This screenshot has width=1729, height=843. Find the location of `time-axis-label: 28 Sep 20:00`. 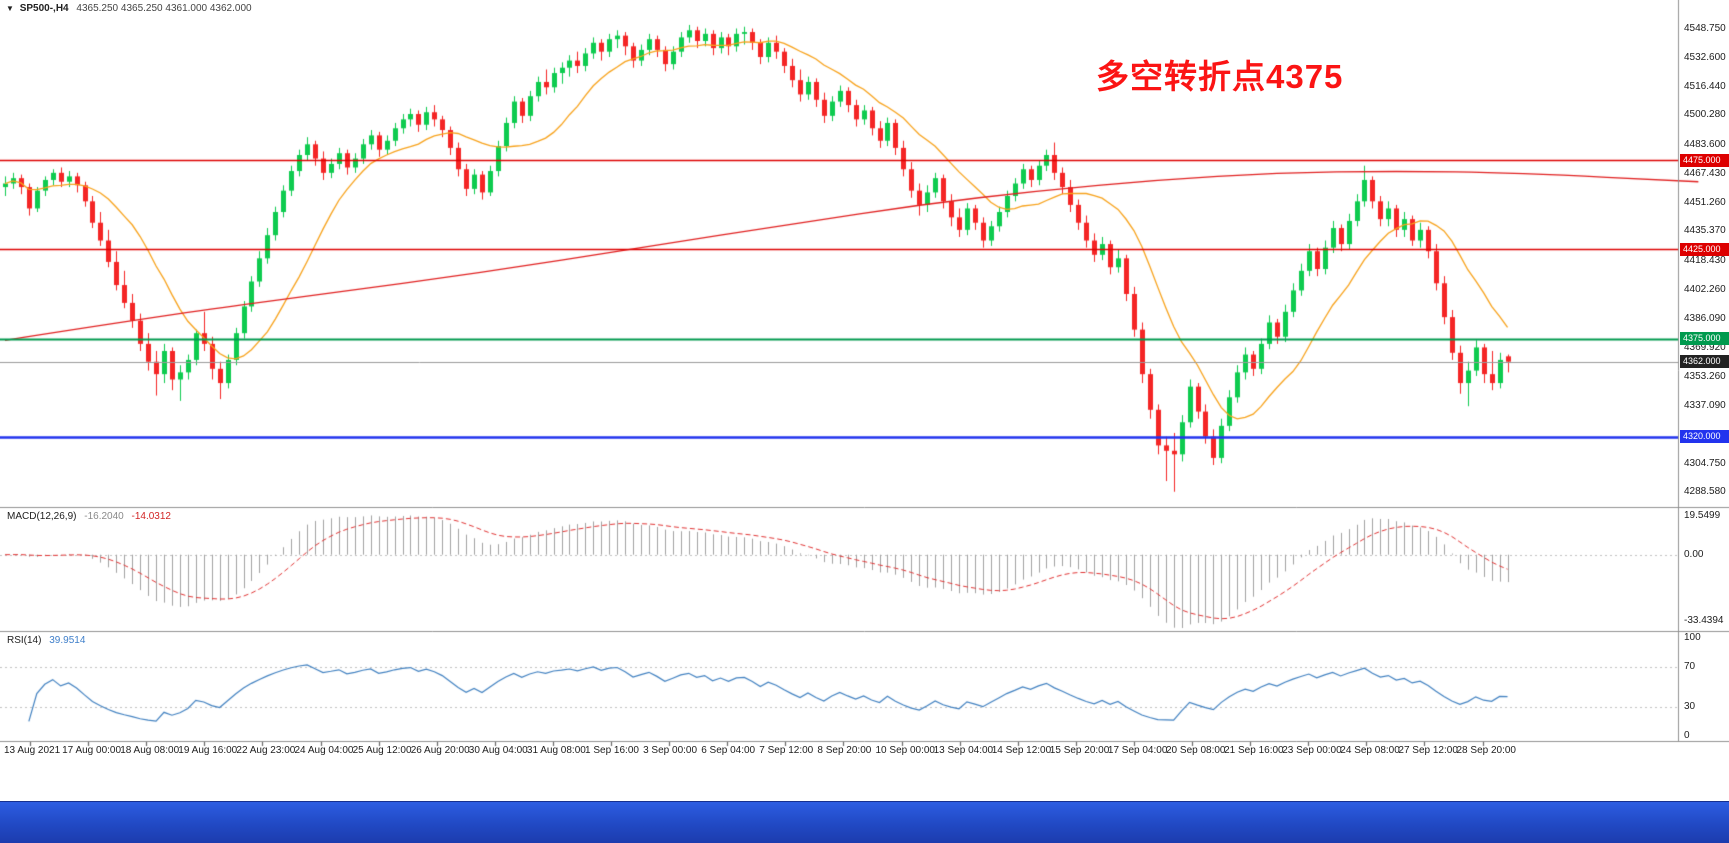

time-axis-label: 28 Sep 20:00 is located at coordinates (1486, 750).